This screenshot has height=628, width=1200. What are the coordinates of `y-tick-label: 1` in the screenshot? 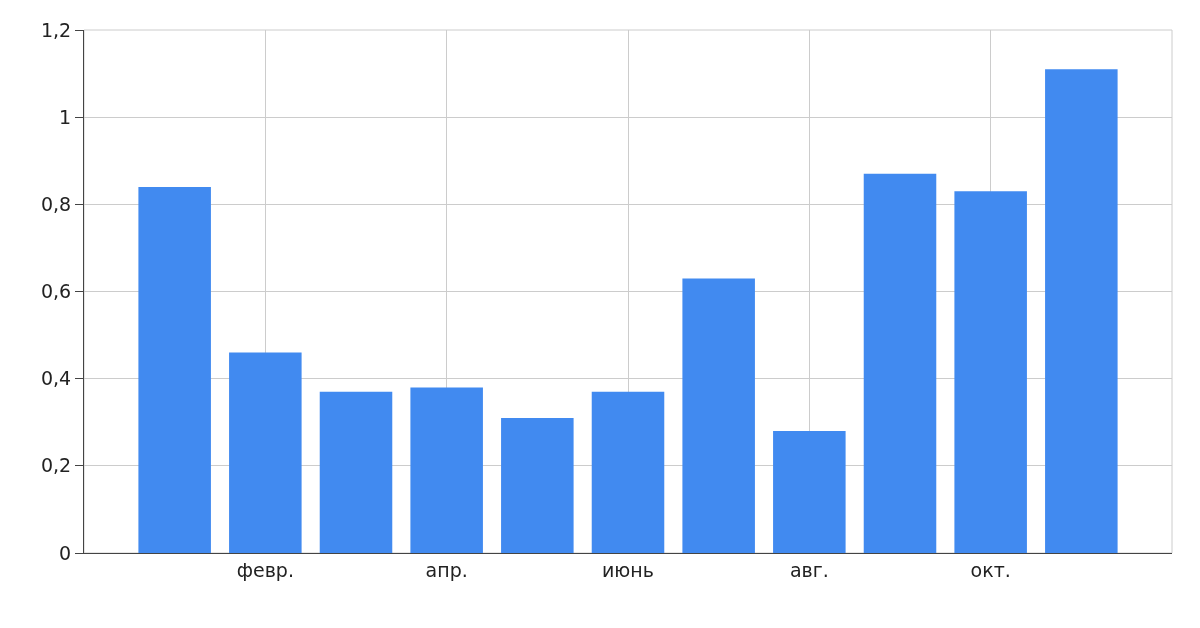 It's located at (65, 116).